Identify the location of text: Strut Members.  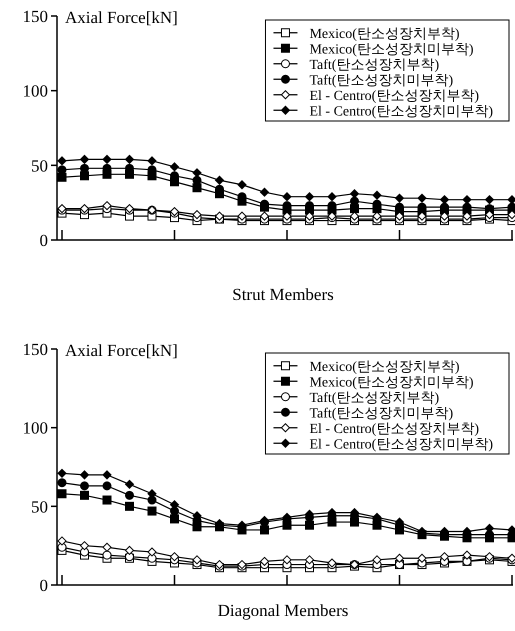
(283, 294).